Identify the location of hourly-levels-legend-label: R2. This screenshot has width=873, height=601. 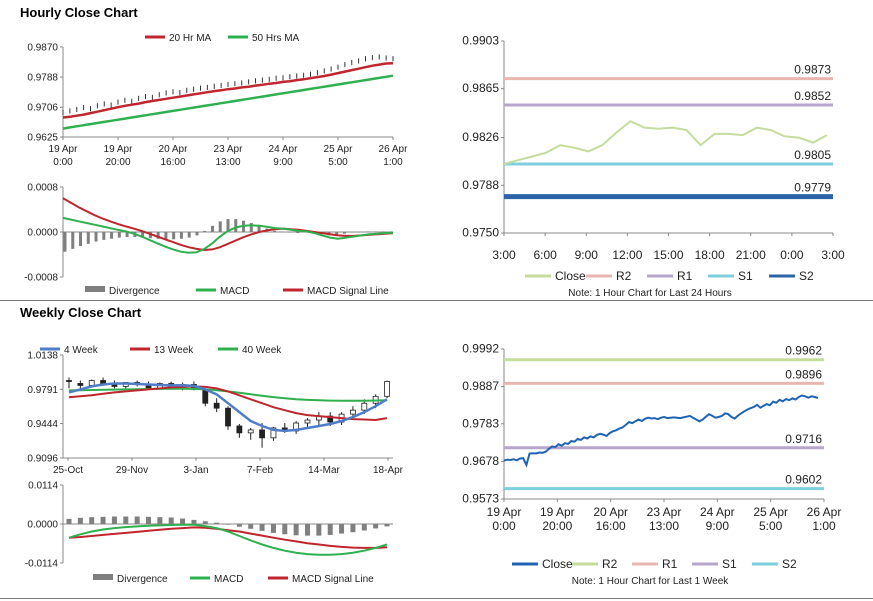
(624, 276).